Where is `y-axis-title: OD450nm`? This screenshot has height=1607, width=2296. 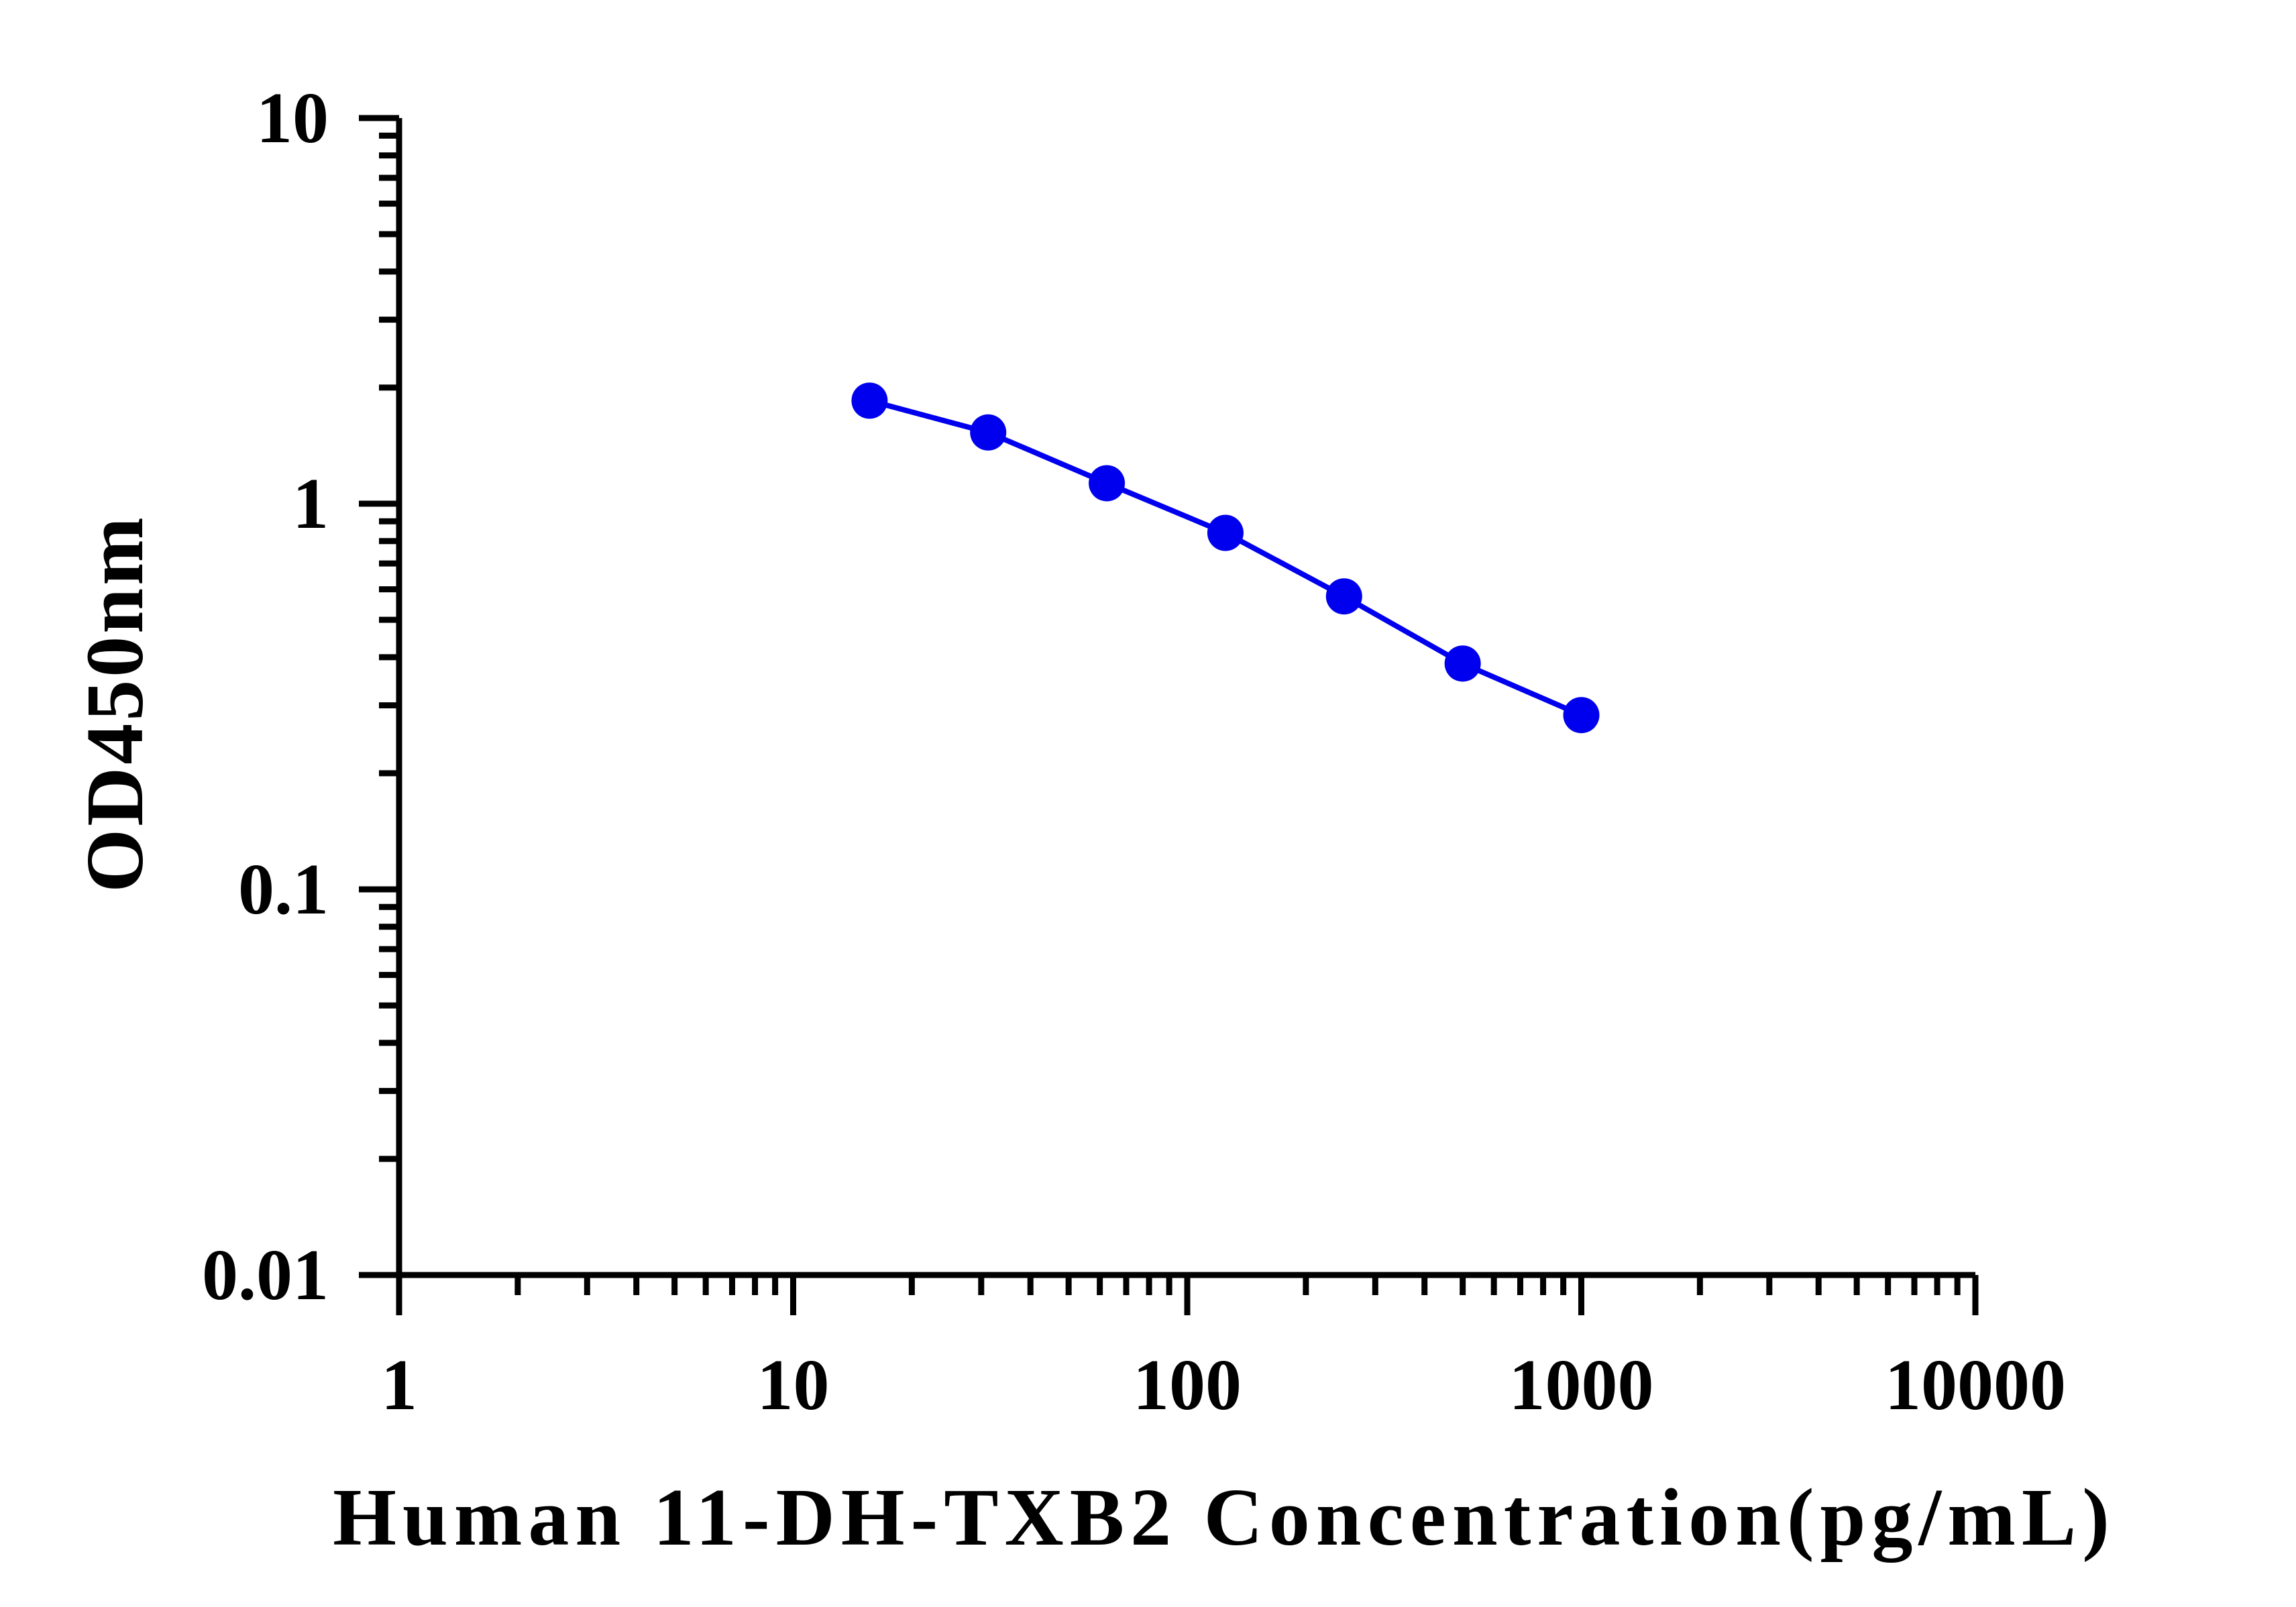 y-axis-title: OD450nm is located at coordinates (115, 703).